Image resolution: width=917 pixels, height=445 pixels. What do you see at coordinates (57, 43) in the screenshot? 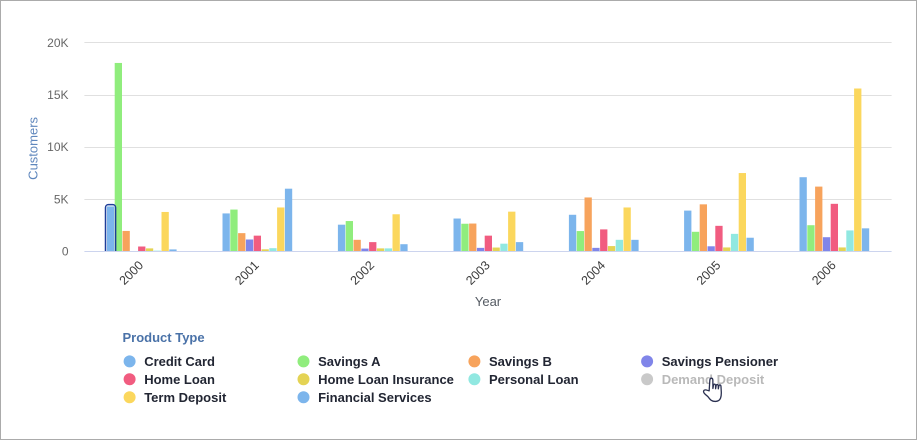
I see `svg-text: 20K` at bounding box center [57, 43].